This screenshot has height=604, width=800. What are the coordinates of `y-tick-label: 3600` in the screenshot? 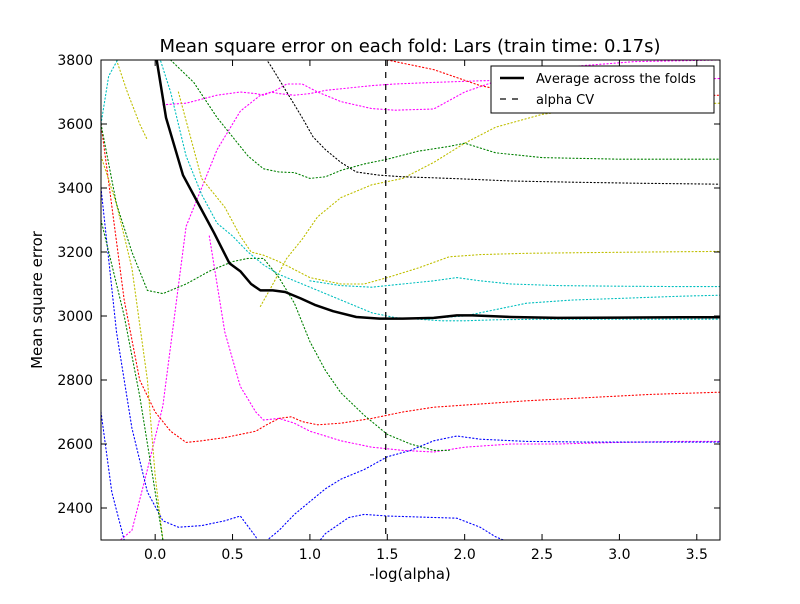 It's located at (75, 125).